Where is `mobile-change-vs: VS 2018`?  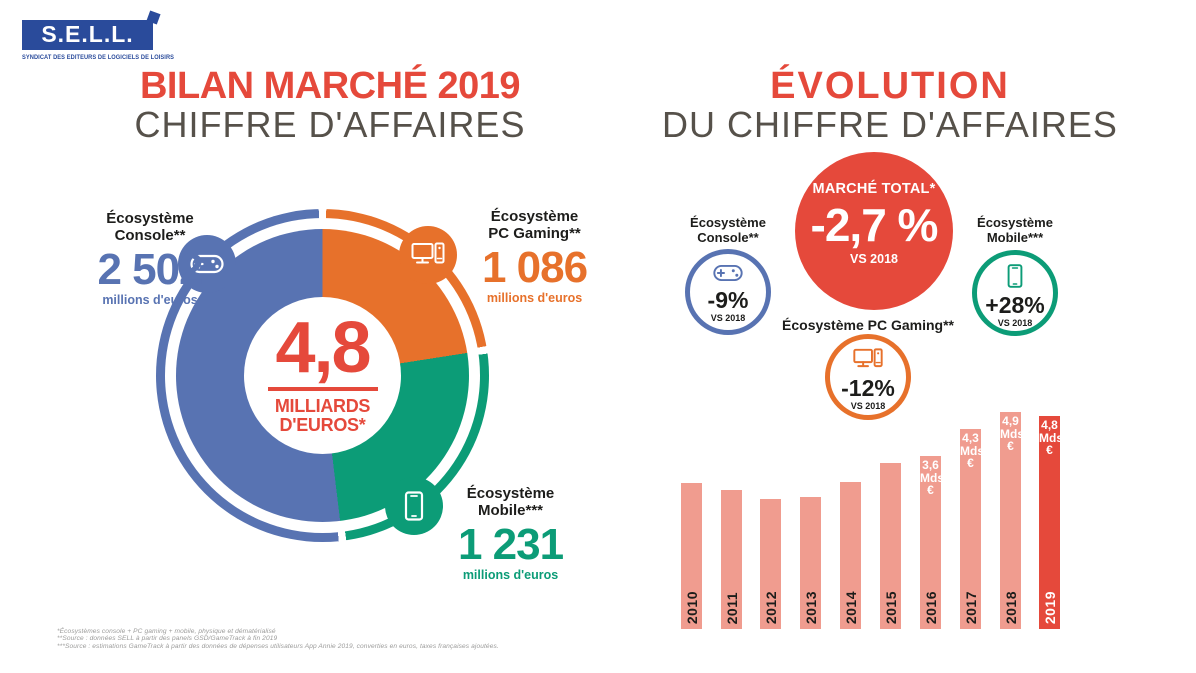
mobile-change-vs: VS 2018 is located at coordinates (1015, 323).